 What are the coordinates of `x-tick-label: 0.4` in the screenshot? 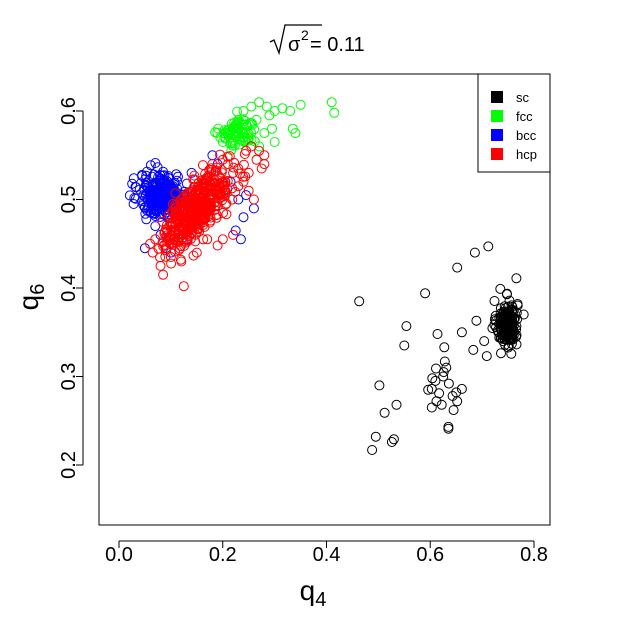 It's located at (327, 555).